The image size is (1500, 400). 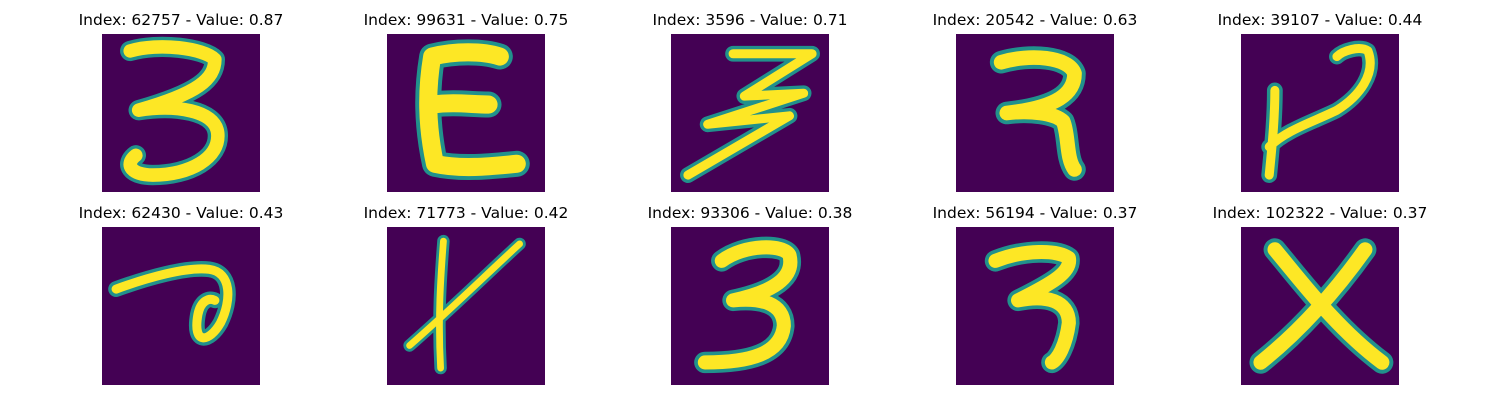 I want to click on panel-title: Index: 62430 - Value: 0.43, so click(x=181, y=213).